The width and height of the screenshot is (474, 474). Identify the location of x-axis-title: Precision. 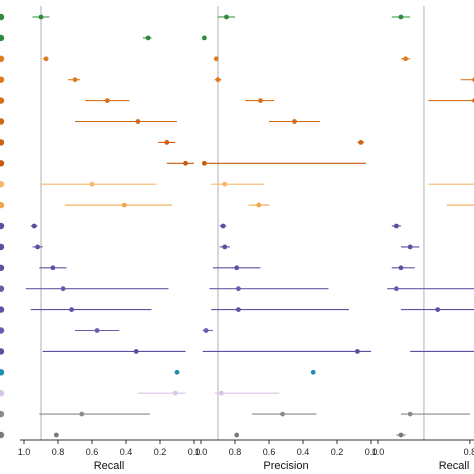
(285, 466).